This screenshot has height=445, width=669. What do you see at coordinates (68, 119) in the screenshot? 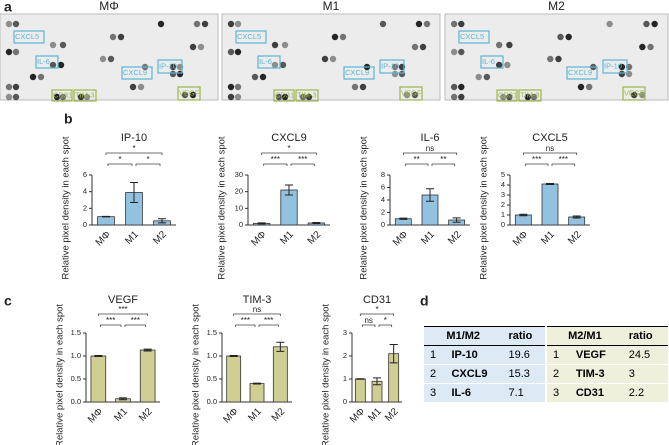
I see `panel-label: b` at bounding box center [68, 119].